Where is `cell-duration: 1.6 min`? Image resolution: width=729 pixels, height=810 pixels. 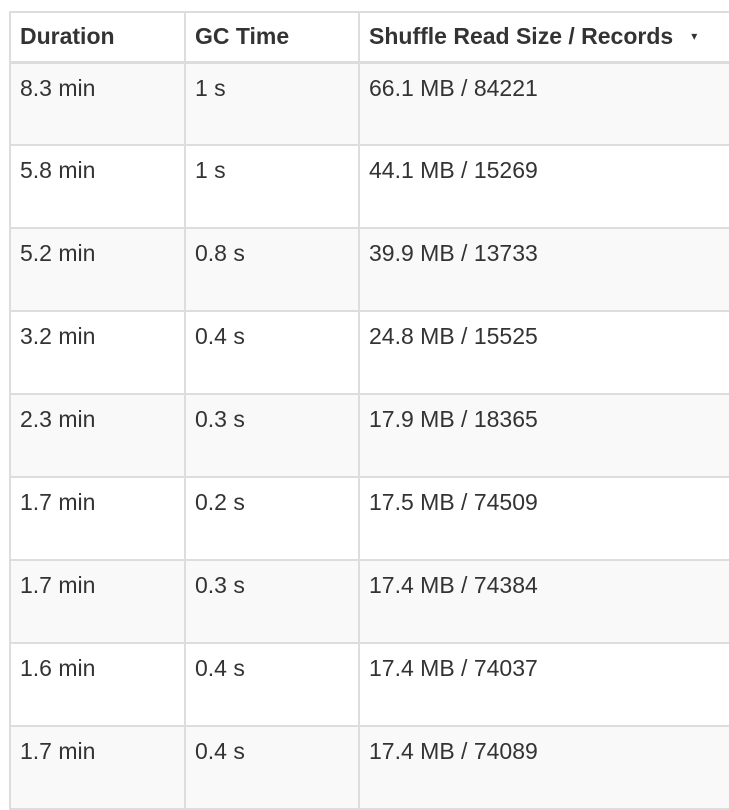
cell-duration: 1.6 min is located at coordinates (97, 684).